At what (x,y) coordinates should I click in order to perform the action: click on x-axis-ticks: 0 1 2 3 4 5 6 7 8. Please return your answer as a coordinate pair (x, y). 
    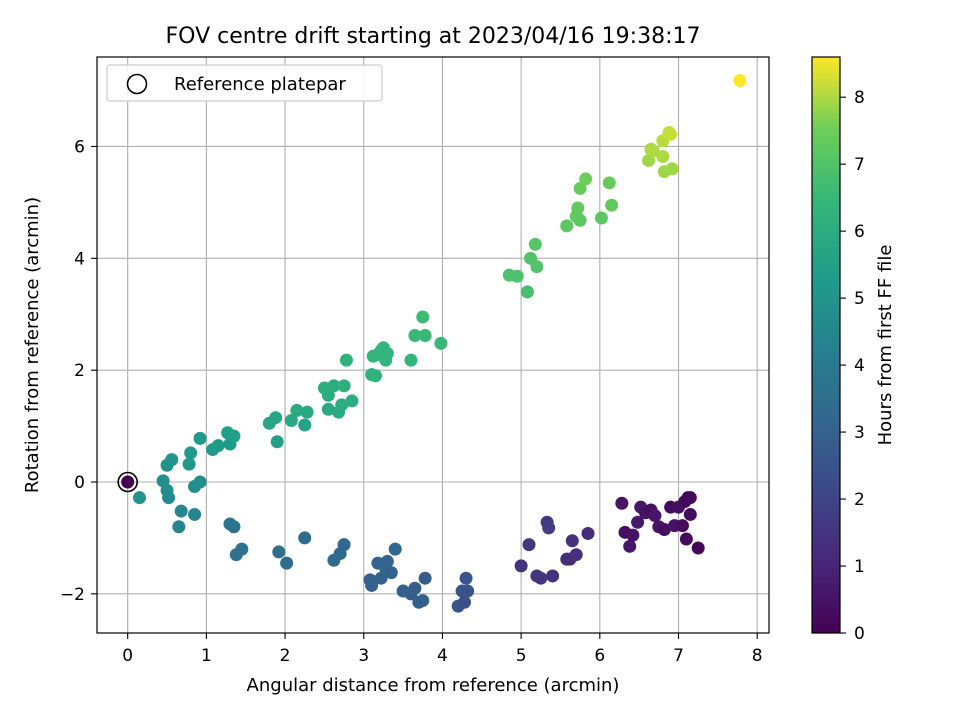
    Looking at the image, I should click on (442, 649).